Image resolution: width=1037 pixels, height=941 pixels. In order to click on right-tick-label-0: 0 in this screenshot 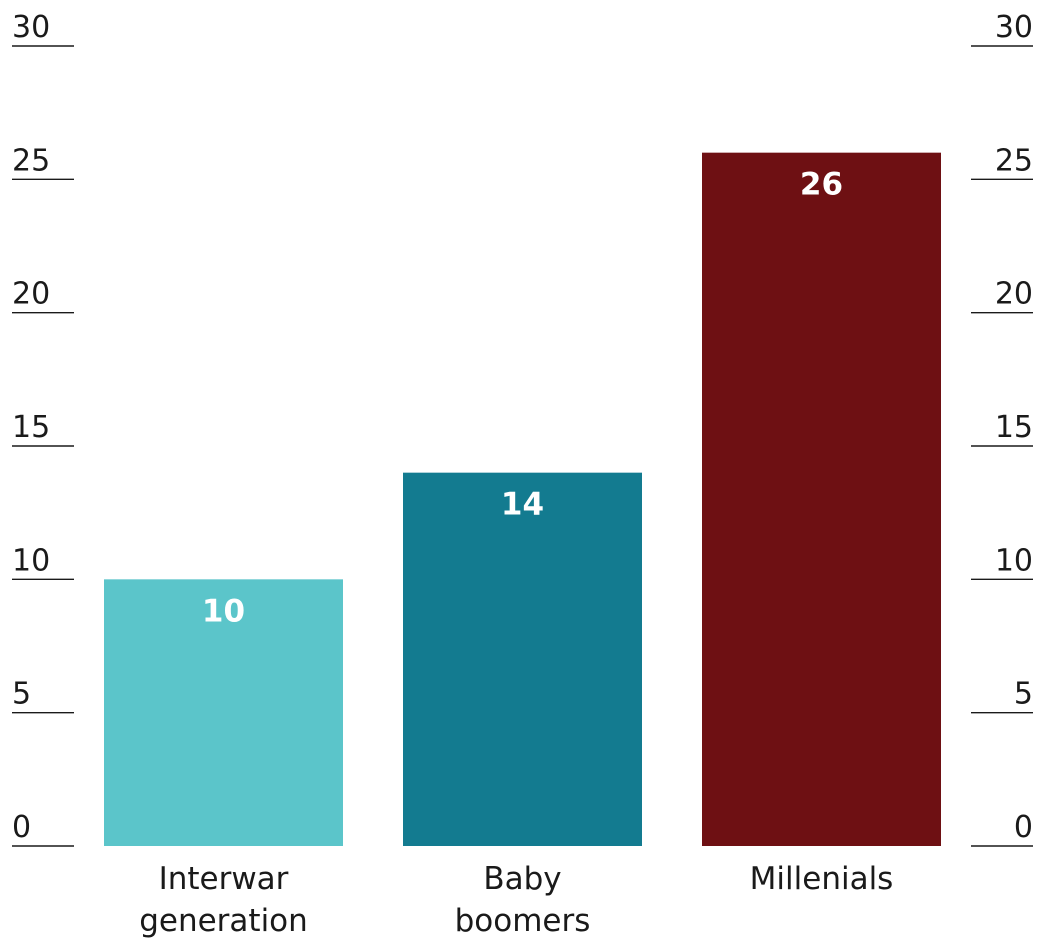, I will do `click(1023, 827)`.